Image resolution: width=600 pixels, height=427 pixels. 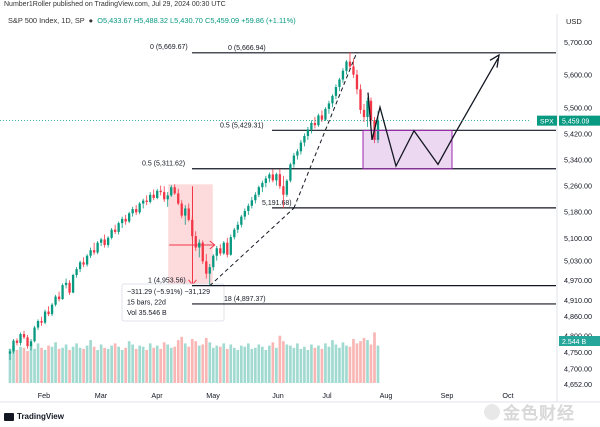 What do you see at coordinates (222, 20) in the screenshot?
I see `close-value: C5,459.09` at bounding box center [222, 20].